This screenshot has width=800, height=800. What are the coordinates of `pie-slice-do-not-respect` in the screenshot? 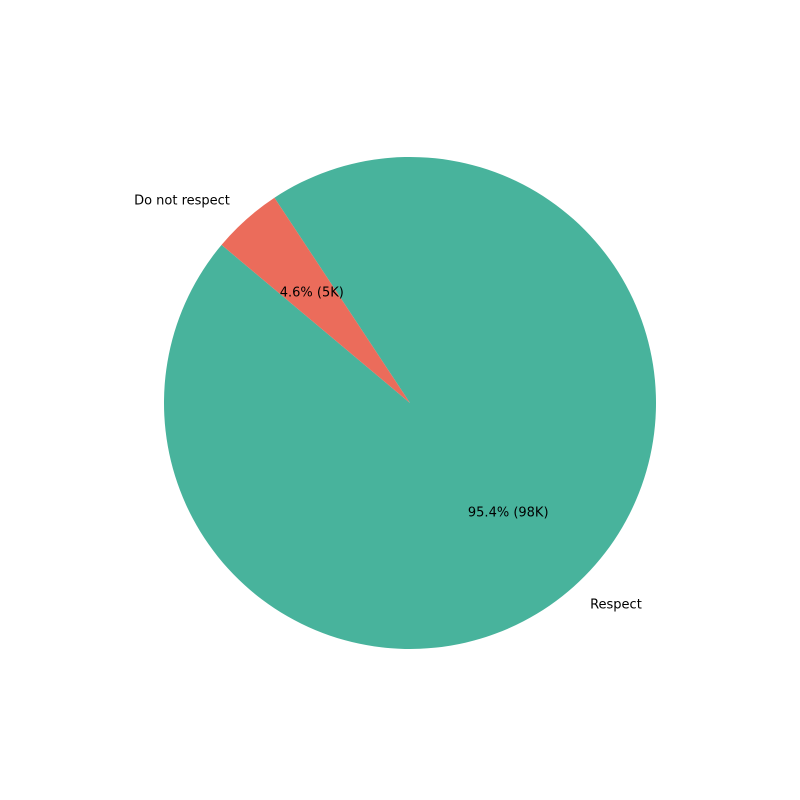 It's located at (315, 300).